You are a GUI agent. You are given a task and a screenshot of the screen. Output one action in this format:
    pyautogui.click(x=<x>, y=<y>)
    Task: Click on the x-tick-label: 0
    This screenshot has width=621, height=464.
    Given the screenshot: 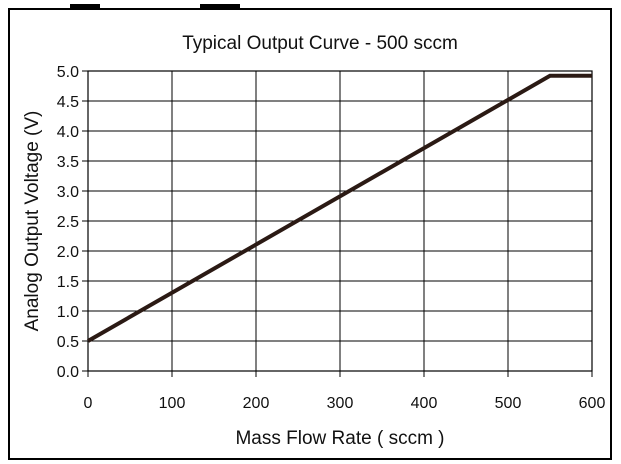 What is the action you would take?
    pyautogui.click(x=88, y=403)
    